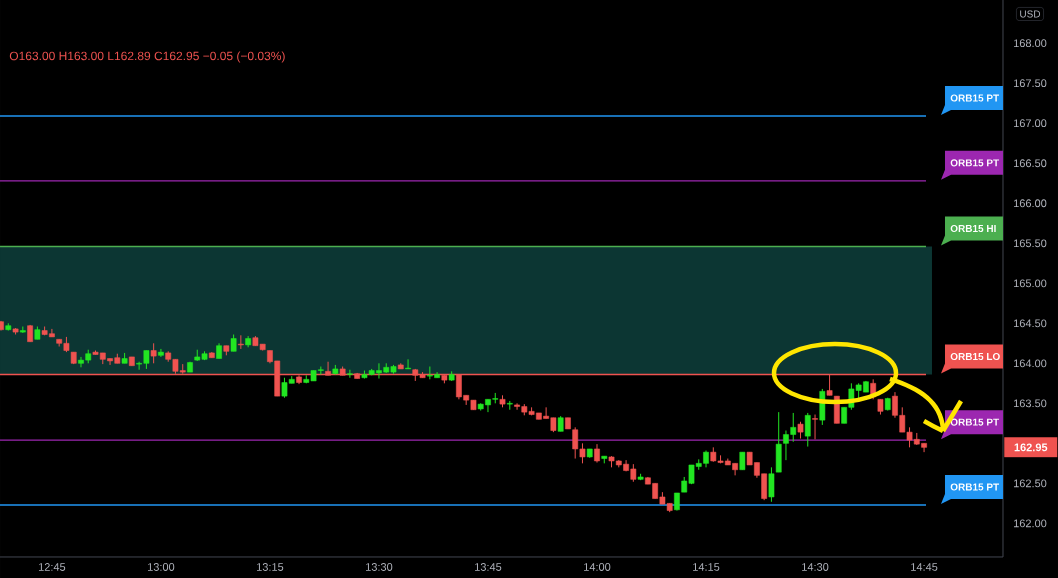 The height and width of the screenshot is (578, 1058). Describe the element at coordinates (1031, 447) in the screenshot. I see `text: 162.95` at that location.